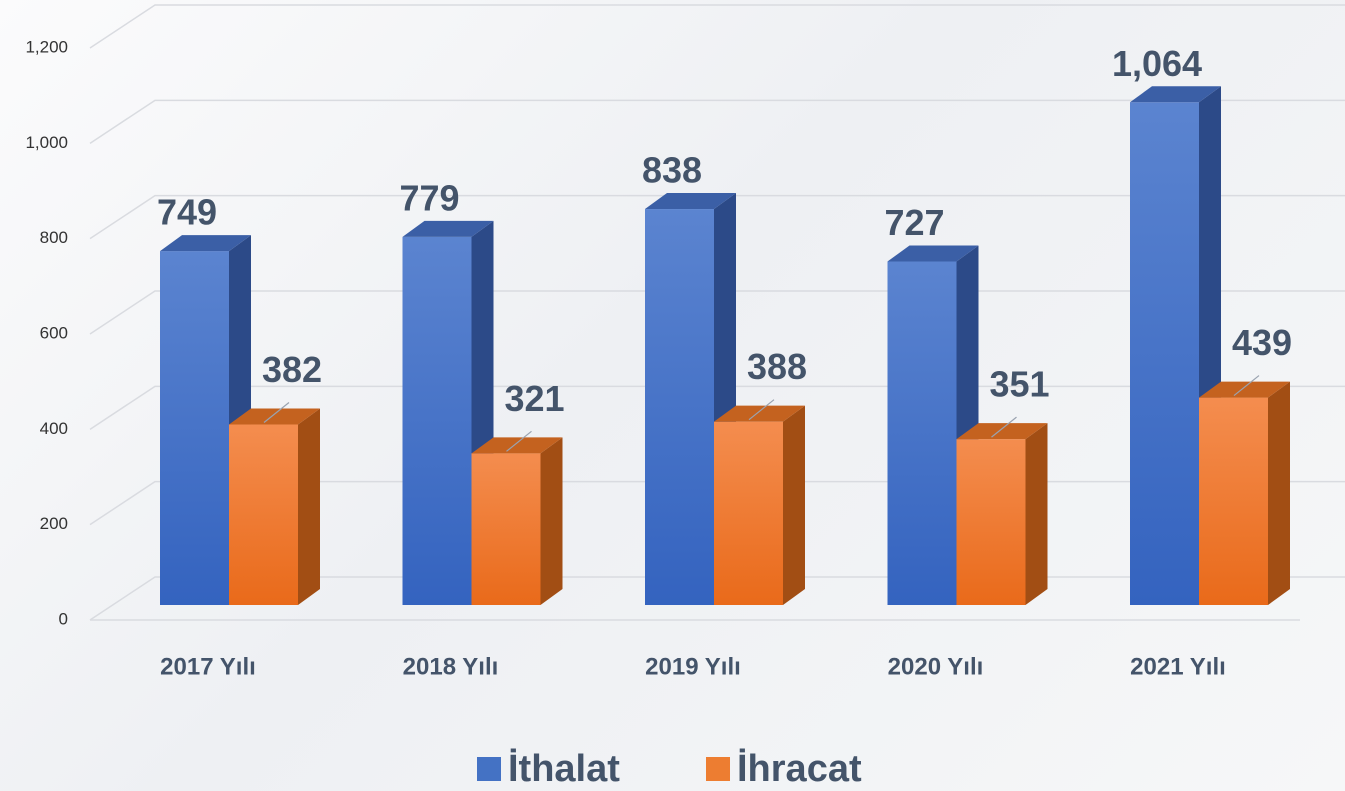 Image resolution: width=1345 pixels, height=791 pixels. What do you see at coordinates (54, 523) in the screenshot?
I see `y-tick-label: 200` at bounding box center [54, 523].